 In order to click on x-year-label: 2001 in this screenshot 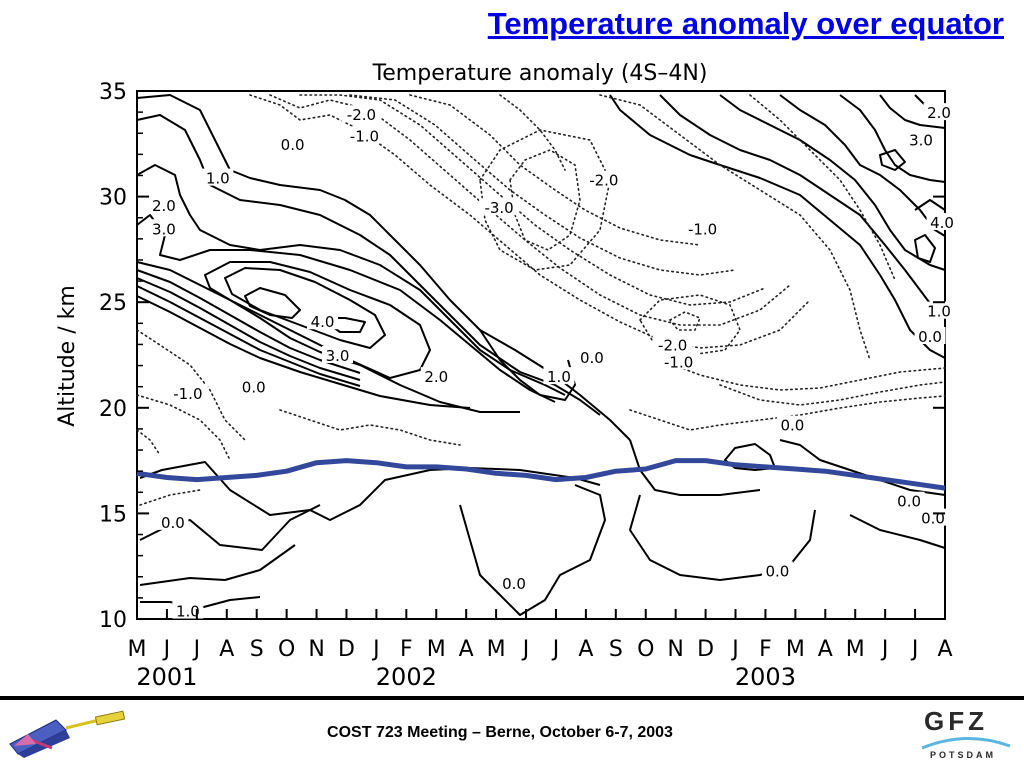, I will do `click(166, 677)`.